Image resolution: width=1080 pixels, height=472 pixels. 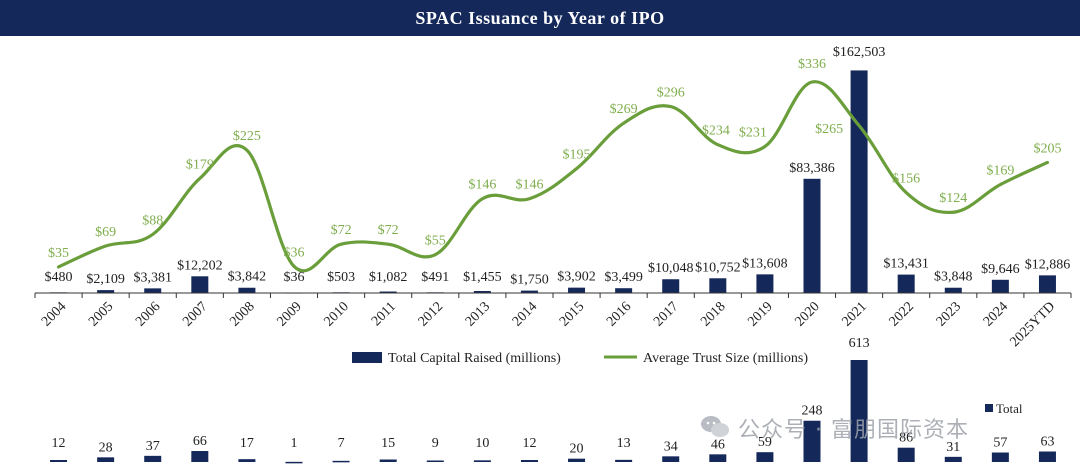 I want to click on capital-label: $503, so click(x=341, y=277).